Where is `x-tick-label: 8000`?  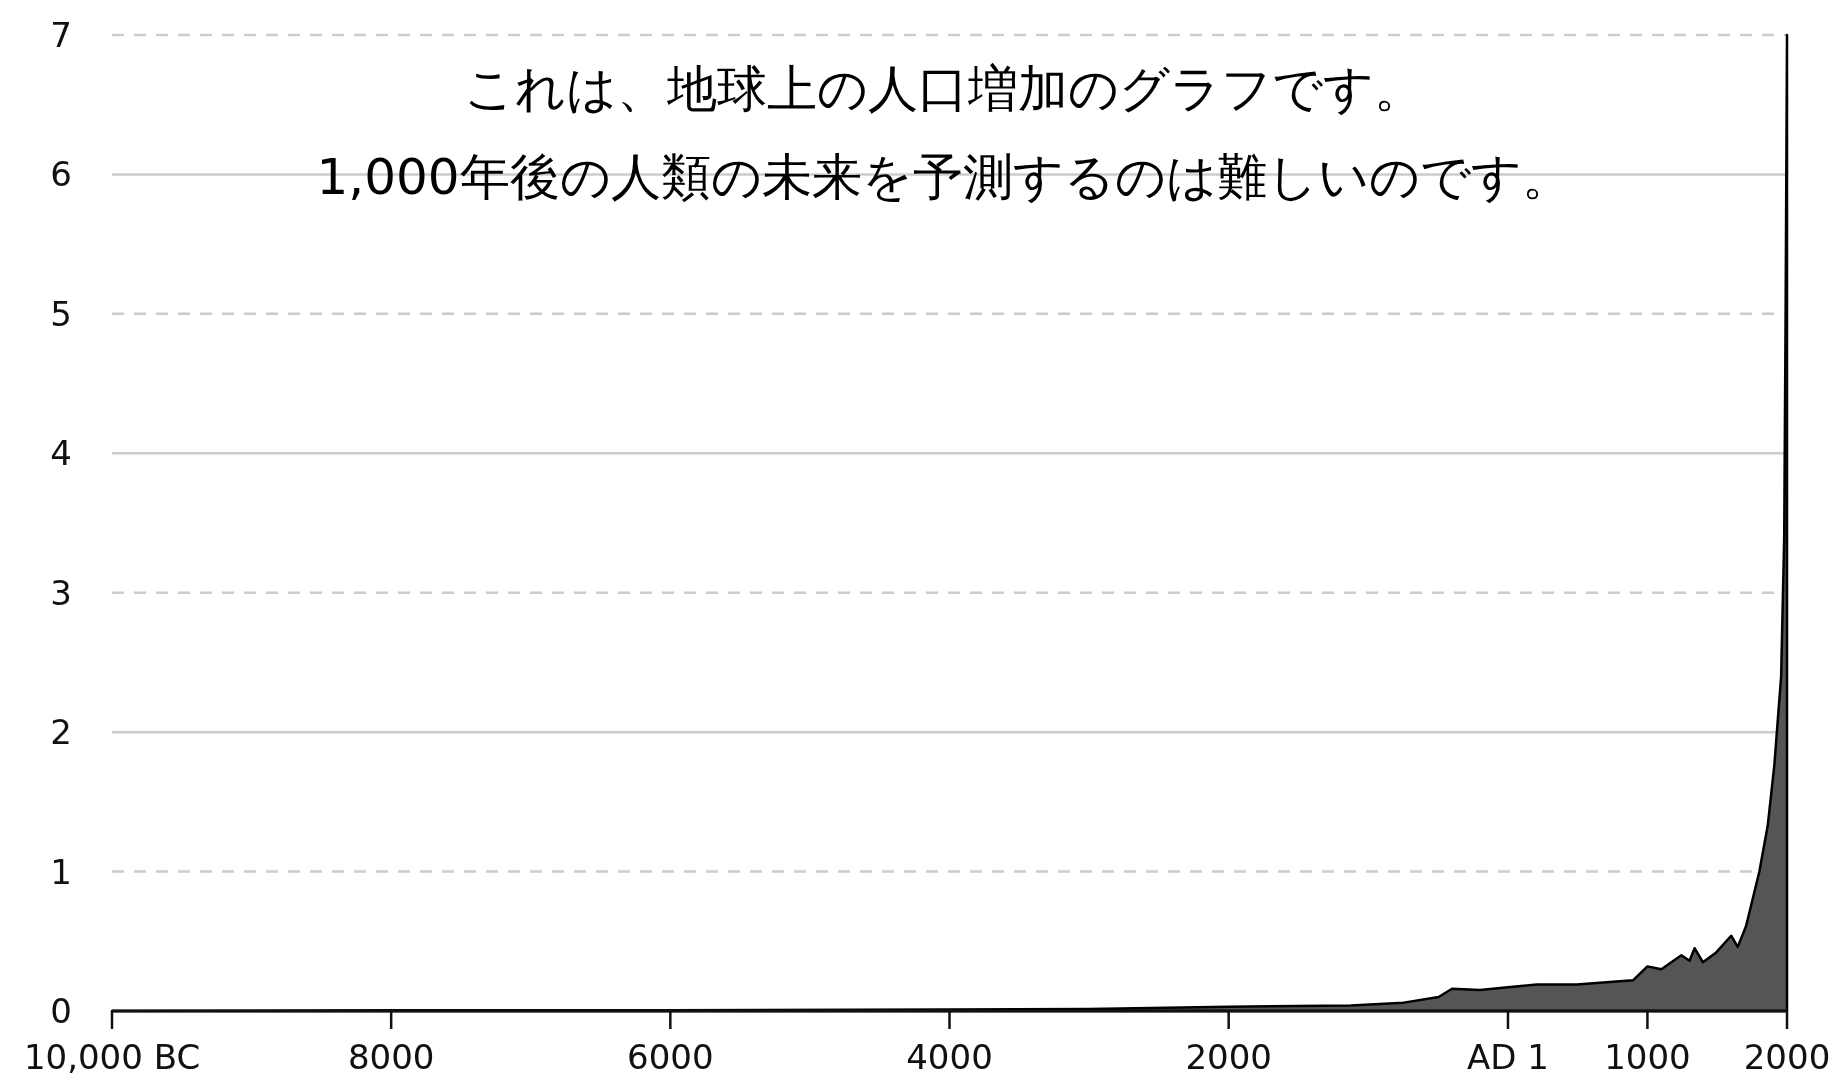
x-tick-label: 8000 is located at coordinates (391, 1057).